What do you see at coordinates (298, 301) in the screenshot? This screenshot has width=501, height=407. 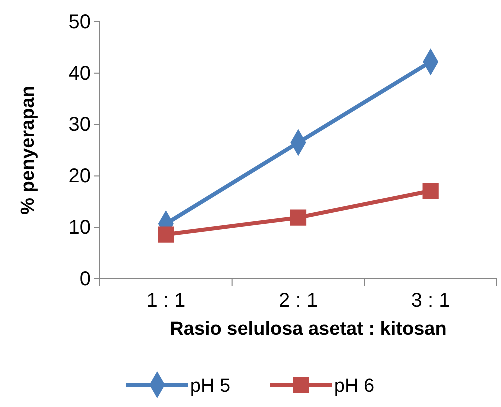 I see `x-tick-label: 2 : 1` at bounding box center [298, 301].